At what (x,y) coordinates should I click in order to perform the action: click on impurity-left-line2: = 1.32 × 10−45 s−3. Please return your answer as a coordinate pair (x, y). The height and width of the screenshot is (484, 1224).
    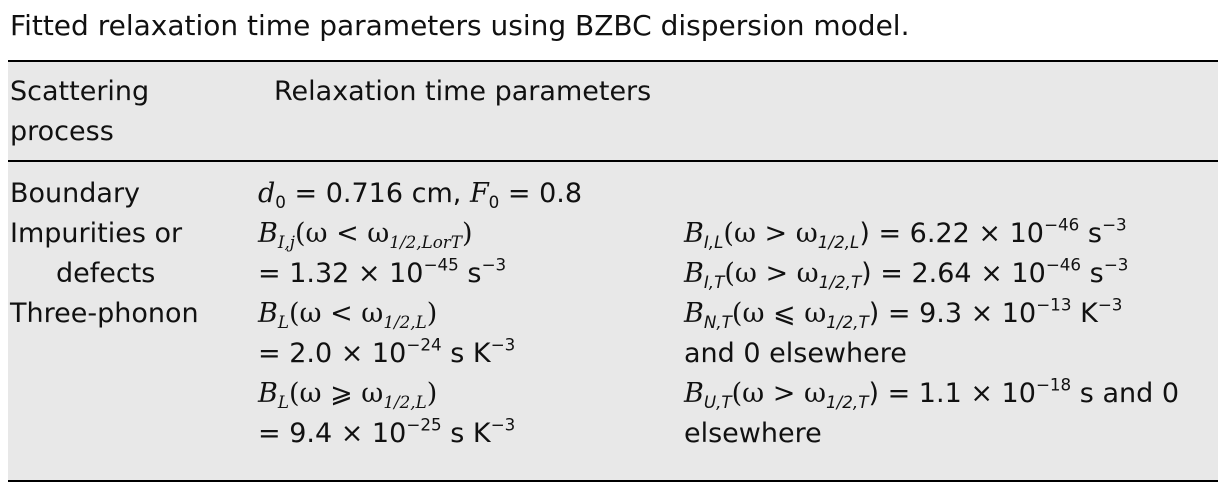
    Looking at the image, I should click on (382, 274).